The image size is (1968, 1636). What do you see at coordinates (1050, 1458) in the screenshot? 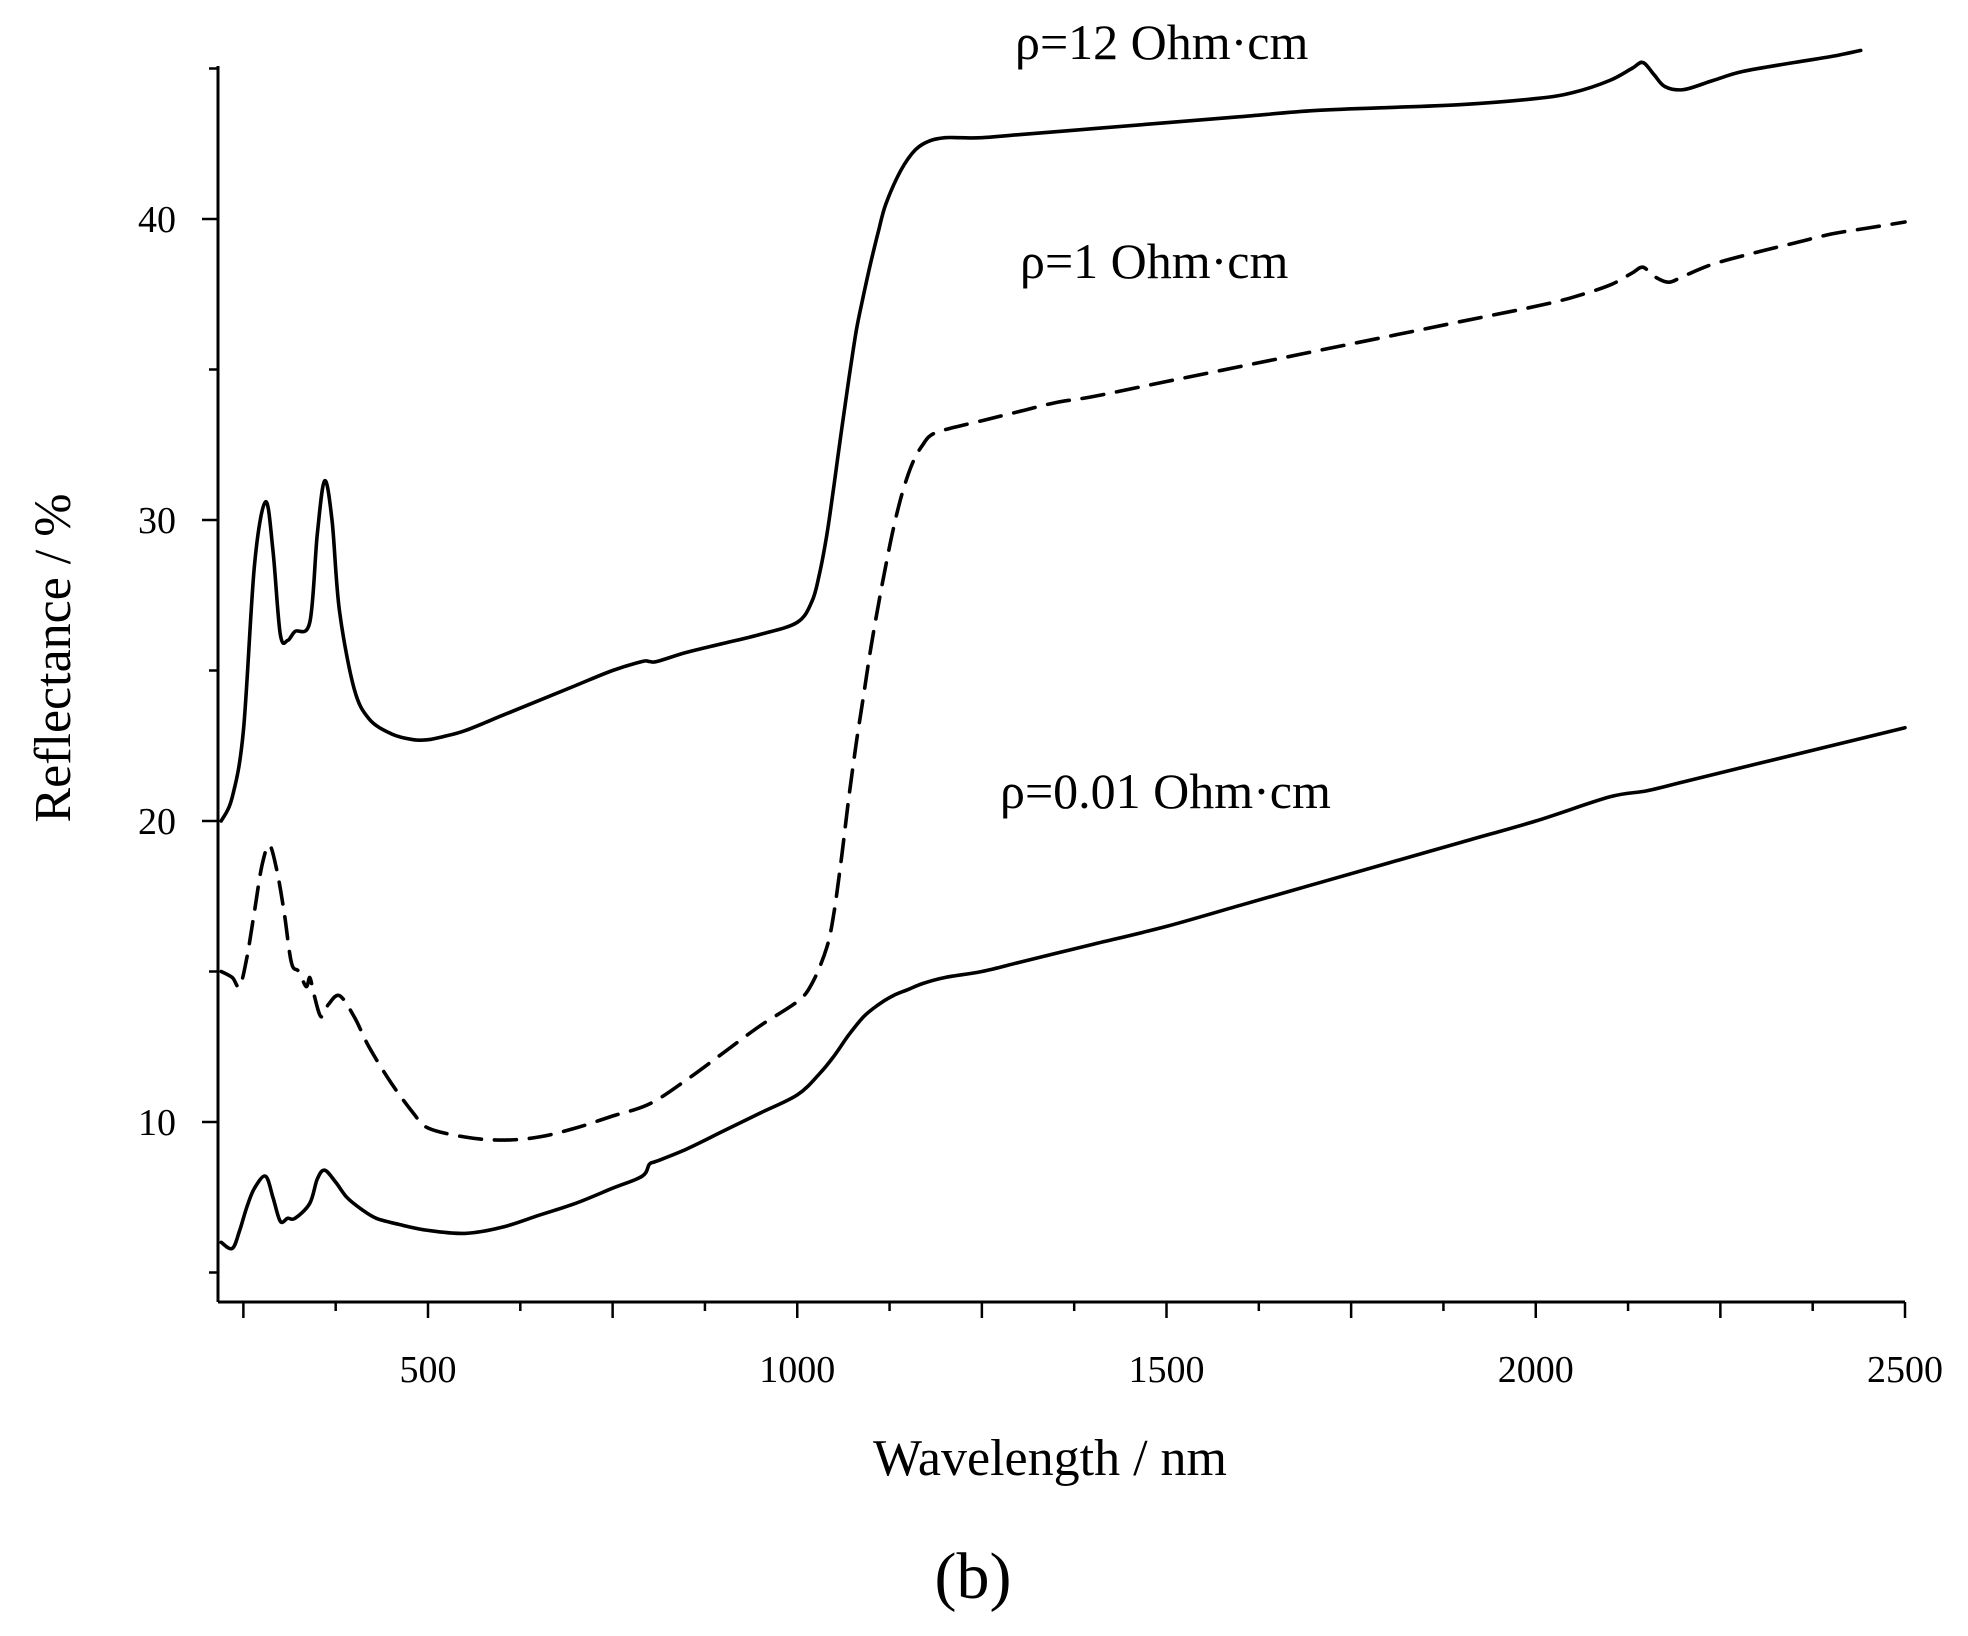
I see `x-axis-title: Wavelength / nm` at bounding box center [1050, 1458].